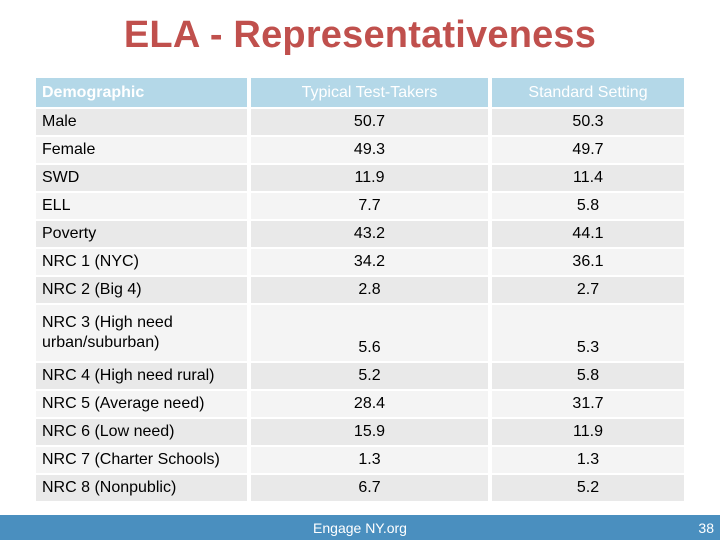 The width and height of the screenshot is (720, 540). I want to click on typical-value: 6.7, so click(371, 489).